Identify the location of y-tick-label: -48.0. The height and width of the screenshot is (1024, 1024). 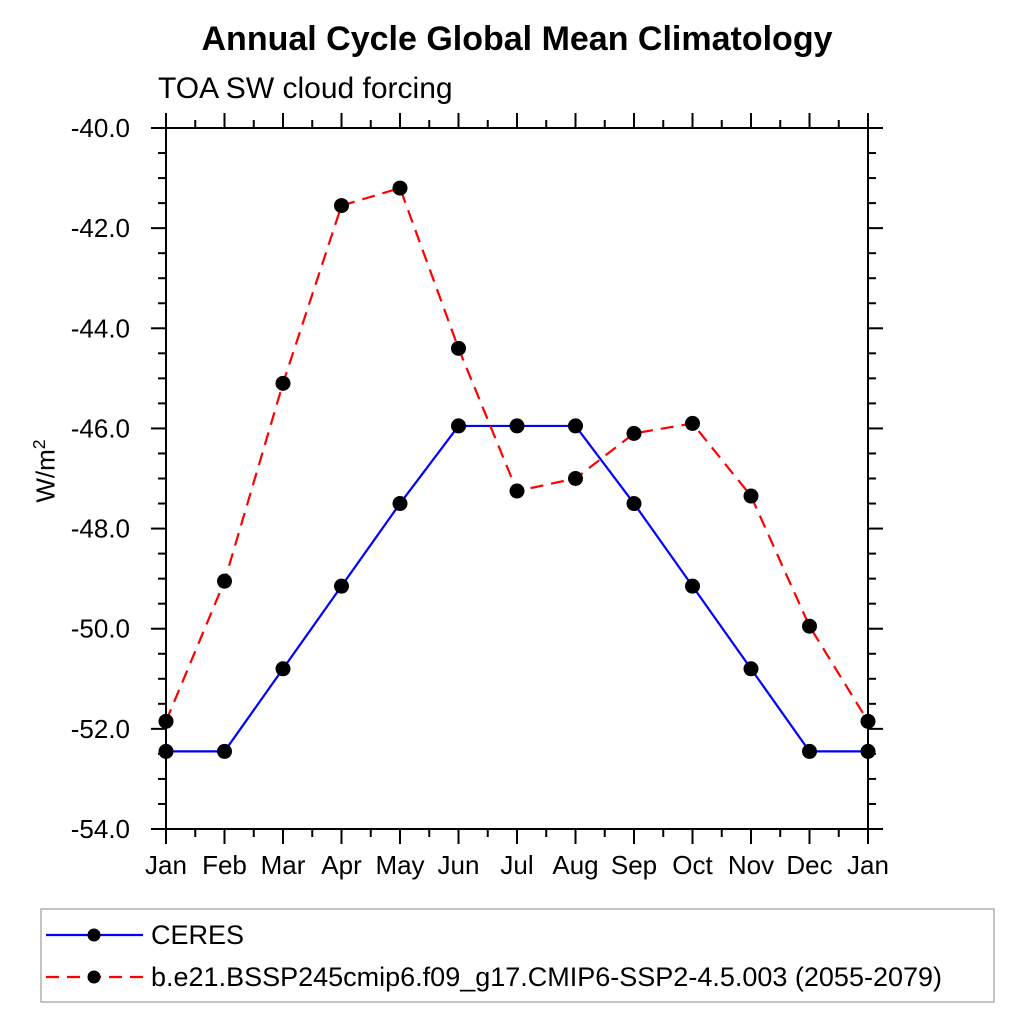
(100, 529).